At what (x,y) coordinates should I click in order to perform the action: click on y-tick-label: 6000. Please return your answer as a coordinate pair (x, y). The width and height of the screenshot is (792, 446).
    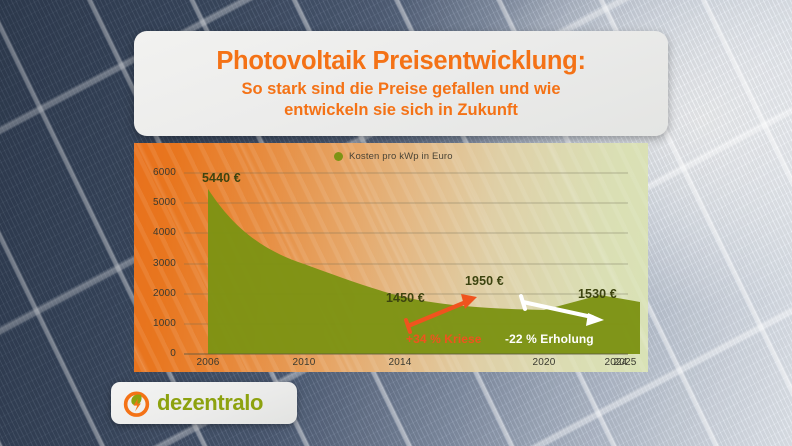
    Looking at the image, I should click on (164, 172).